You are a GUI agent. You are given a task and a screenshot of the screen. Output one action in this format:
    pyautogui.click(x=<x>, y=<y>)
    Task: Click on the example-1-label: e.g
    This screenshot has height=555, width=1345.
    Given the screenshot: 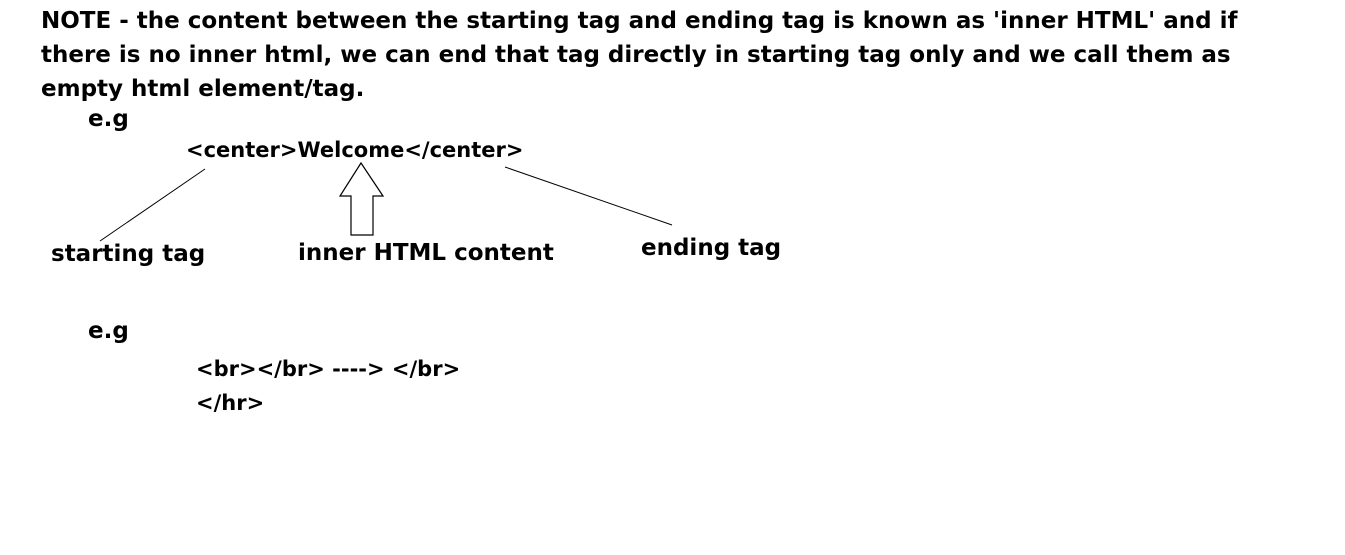 What is the action you would take?
    pyautogui.click(x=108, y=119)
    